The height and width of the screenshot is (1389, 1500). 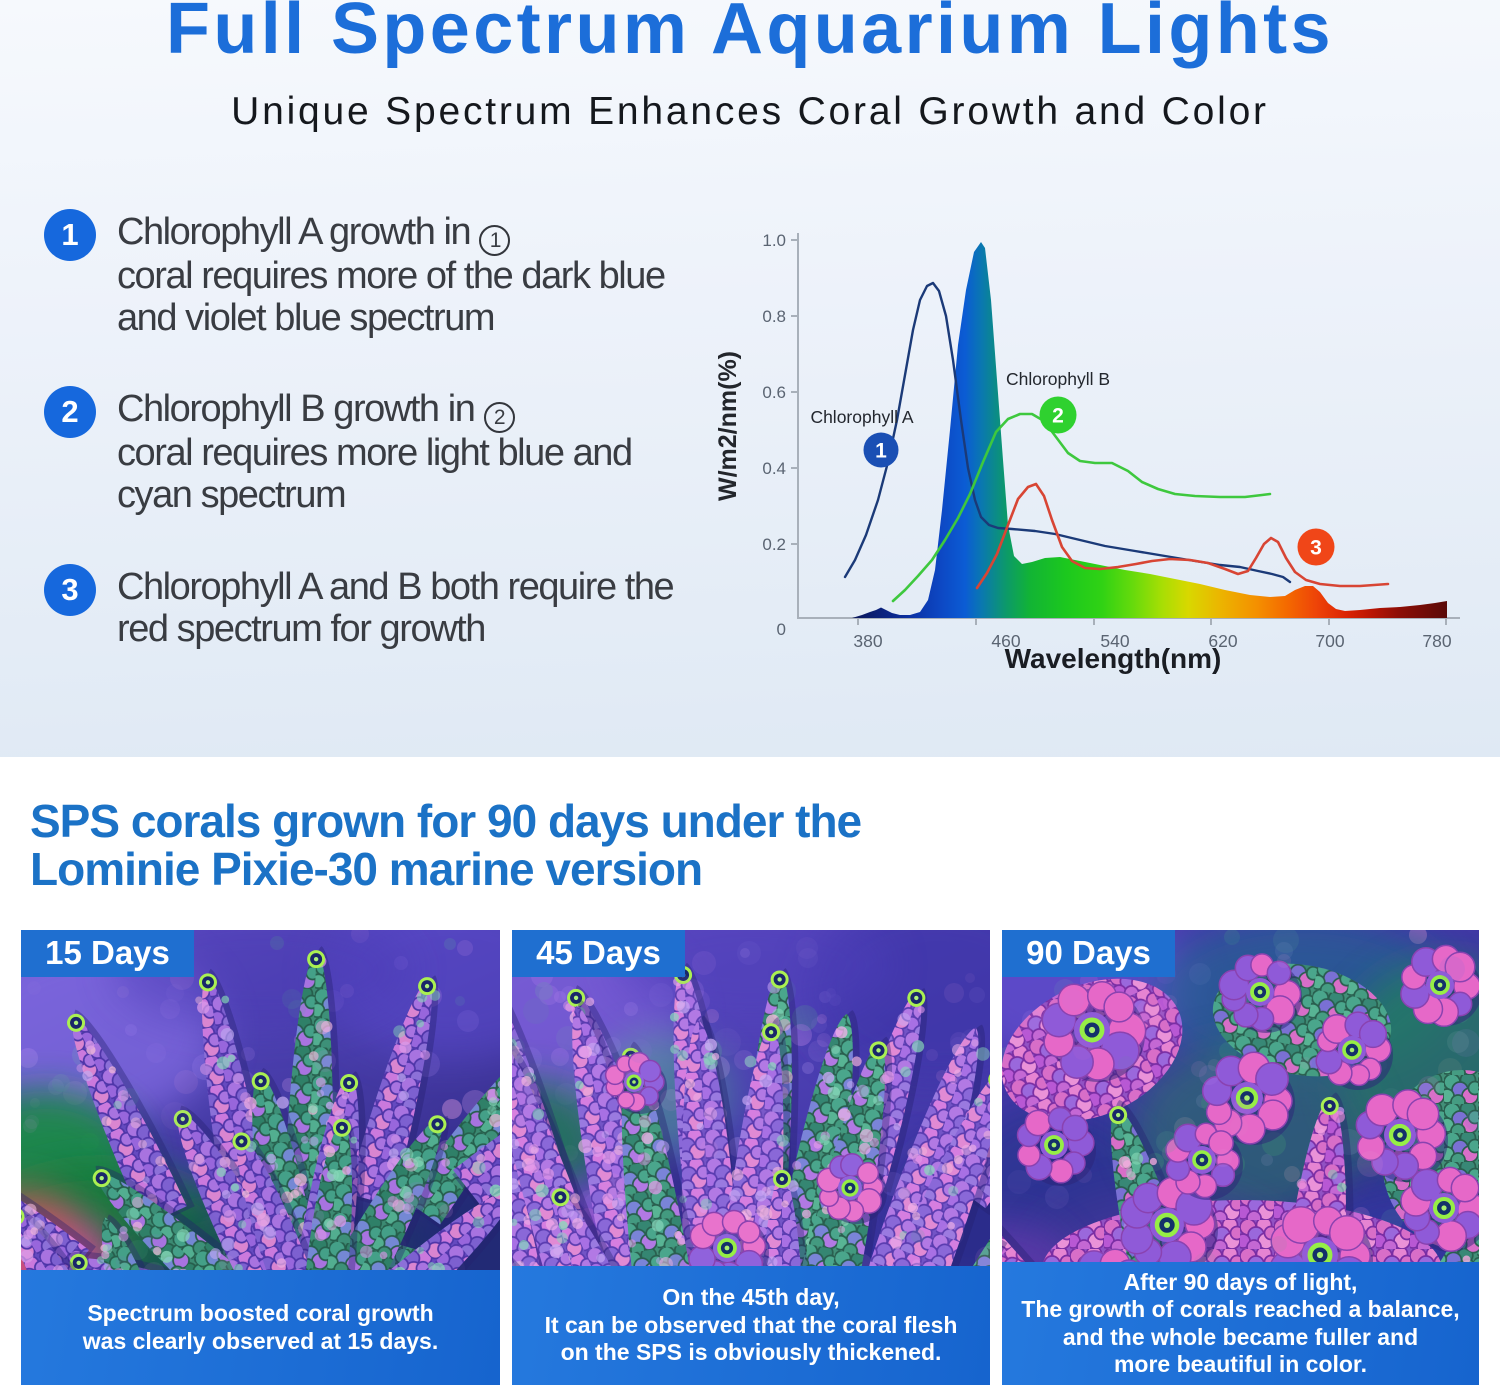 I want to click on svg-text: Wavelength(nm), so click(x=1113, y=658).